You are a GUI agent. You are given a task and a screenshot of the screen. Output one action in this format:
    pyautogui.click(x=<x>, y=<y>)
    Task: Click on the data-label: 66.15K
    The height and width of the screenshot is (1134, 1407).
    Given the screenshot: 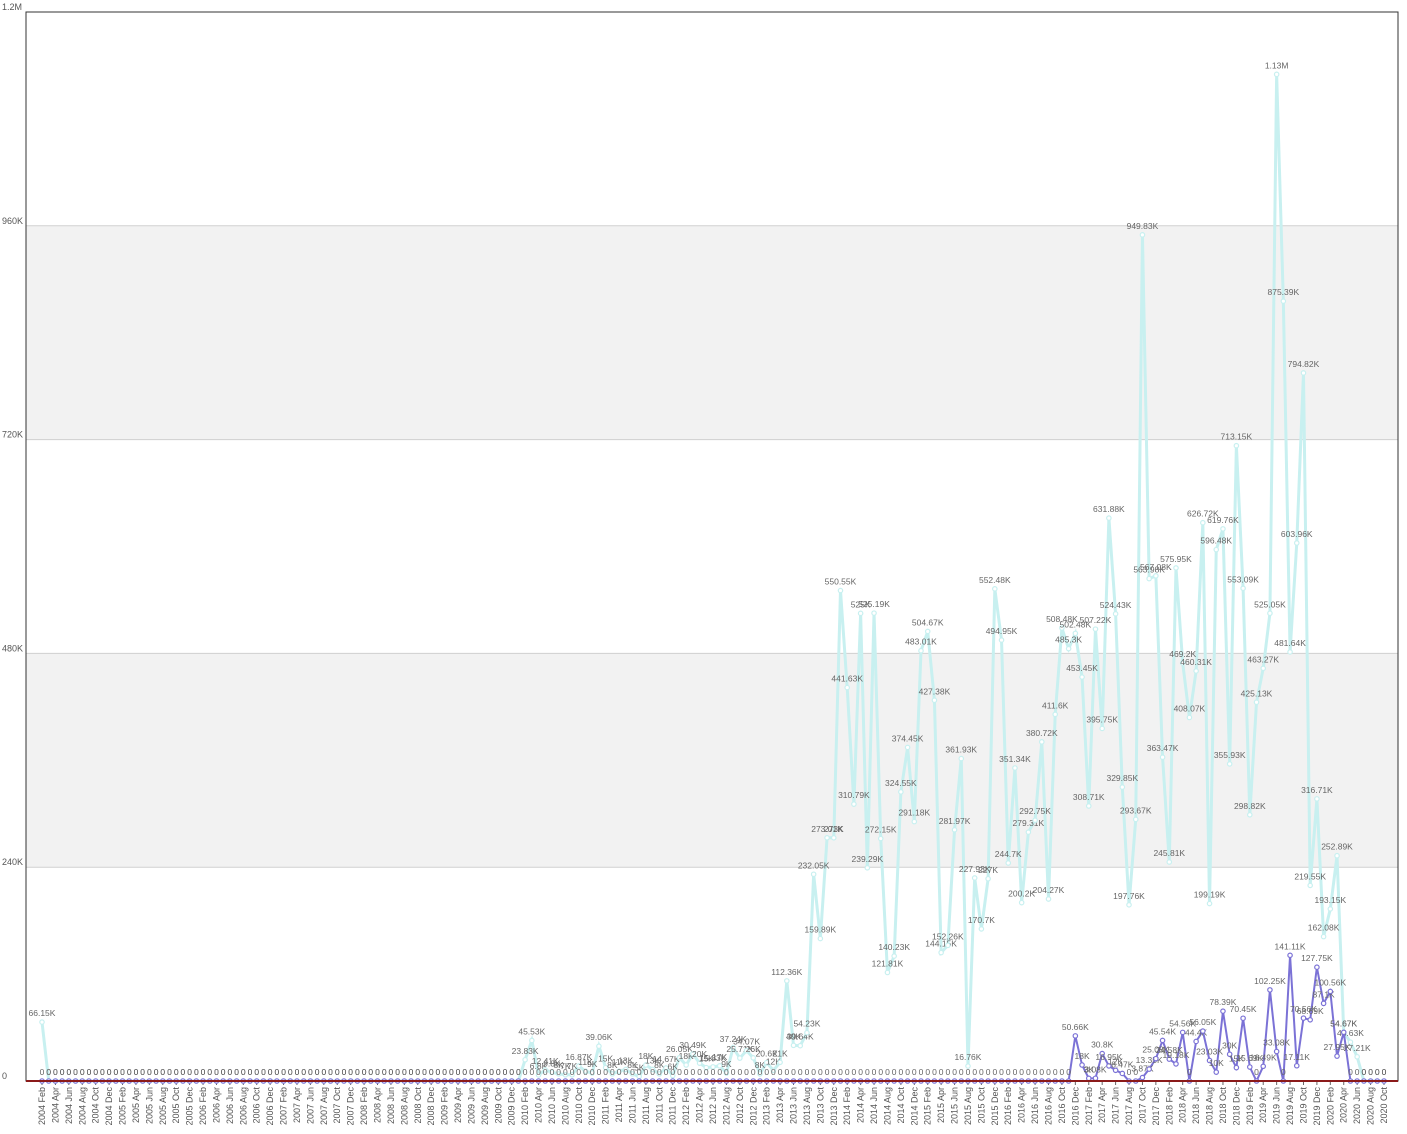 What is the action you would take?
    pyautogui.click(x=42, y=1013)
    